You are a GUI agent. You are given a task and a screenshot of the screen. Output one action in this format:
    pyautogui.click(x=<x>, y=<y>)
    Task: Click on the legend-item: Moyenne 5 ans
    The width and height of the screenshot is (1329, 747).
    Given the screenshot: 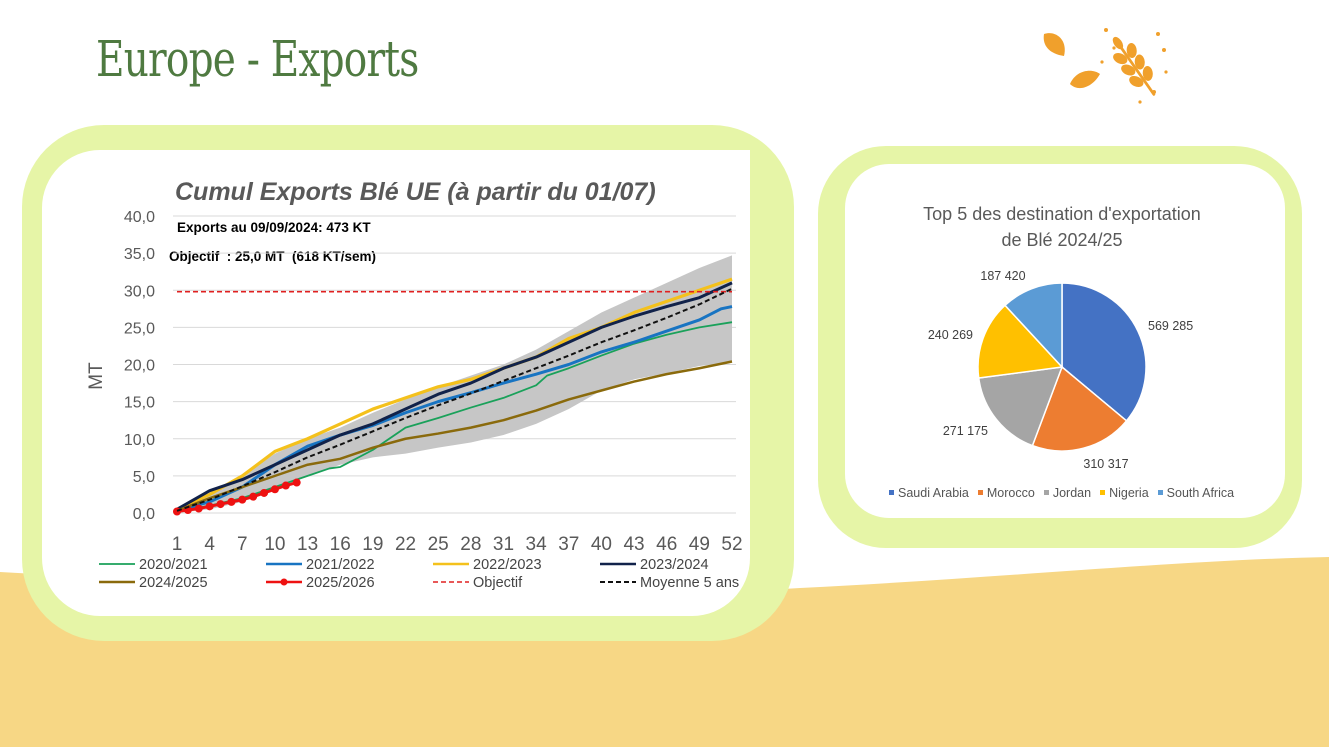 What is the action you would take?
    pyautogui.click(x=669, y=583)
    